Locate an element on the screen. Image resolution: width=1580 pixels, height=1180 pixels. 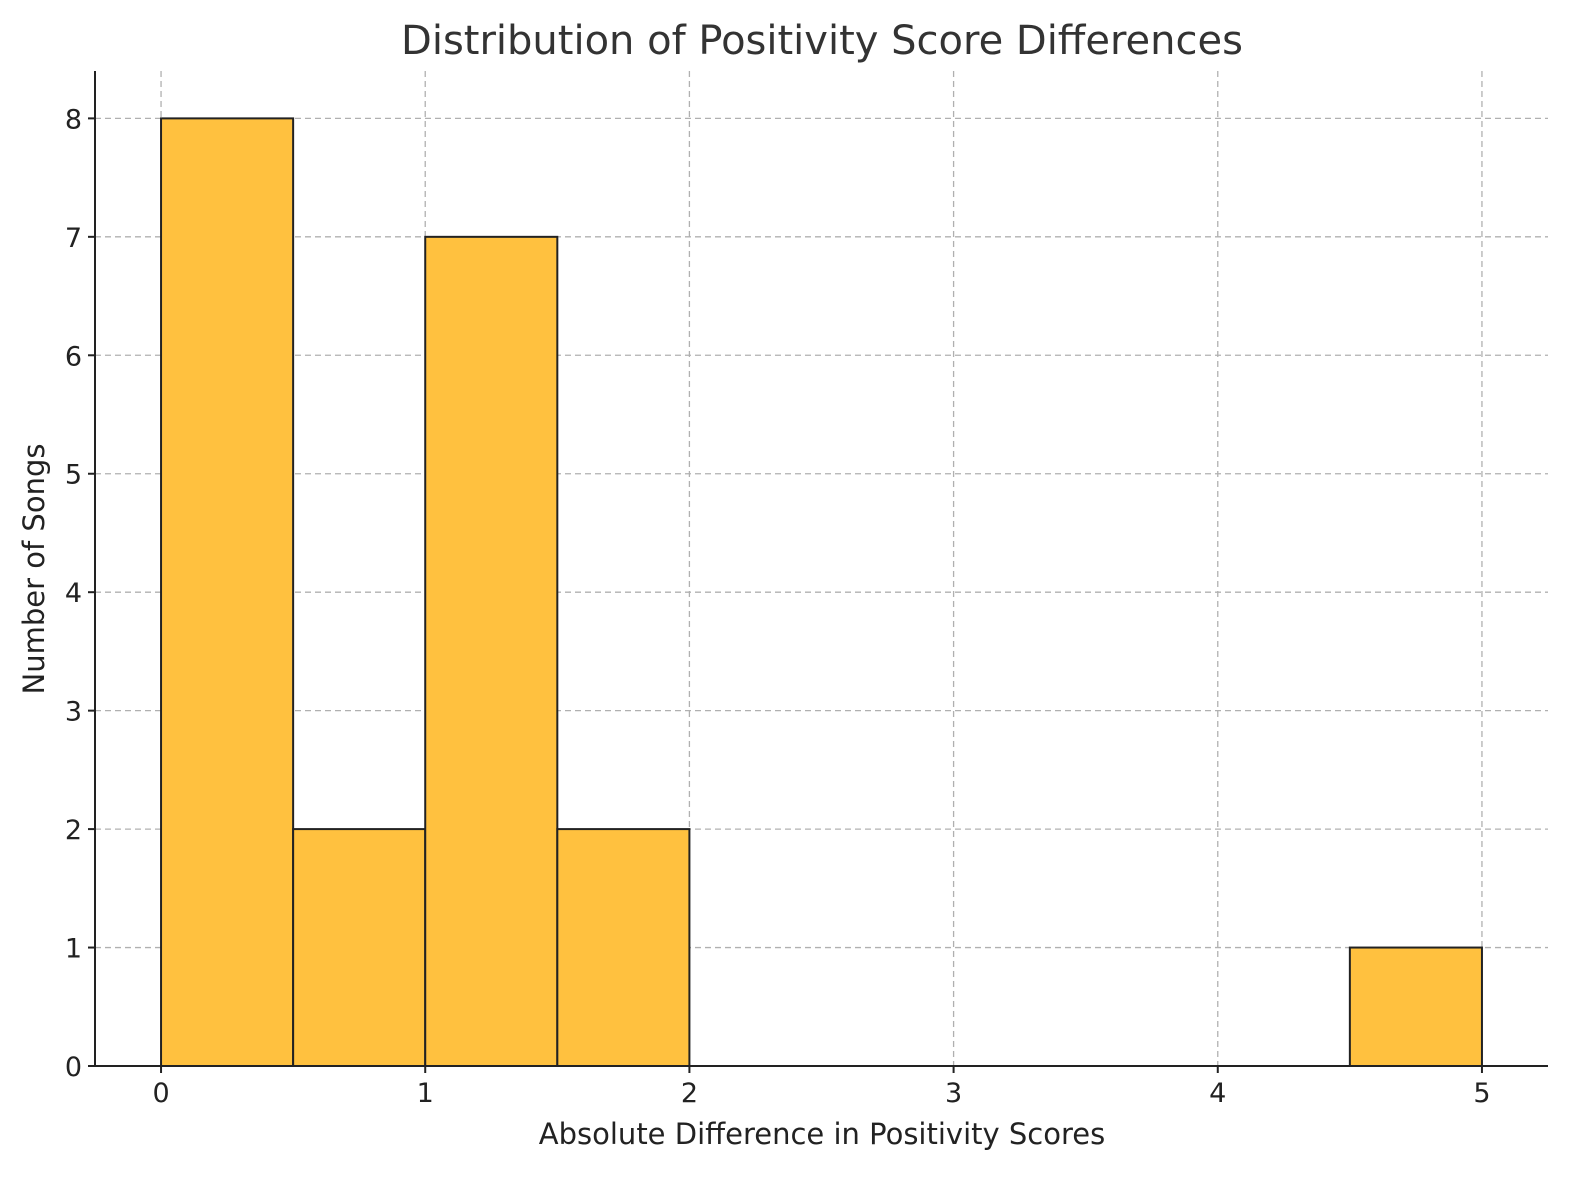
y-tick-label: 0 is located at coordinates (73, 1067).